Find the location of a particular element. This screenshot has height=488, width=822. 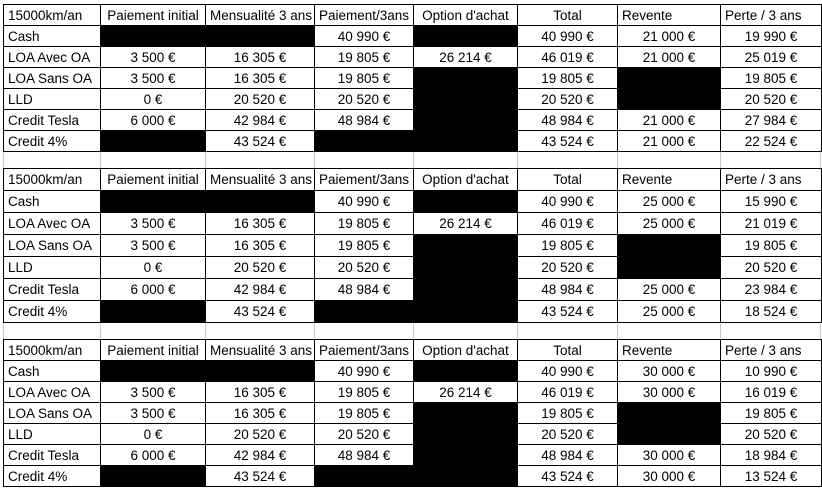

value-cell: 18 524 € is located at coordinates (771, 311).